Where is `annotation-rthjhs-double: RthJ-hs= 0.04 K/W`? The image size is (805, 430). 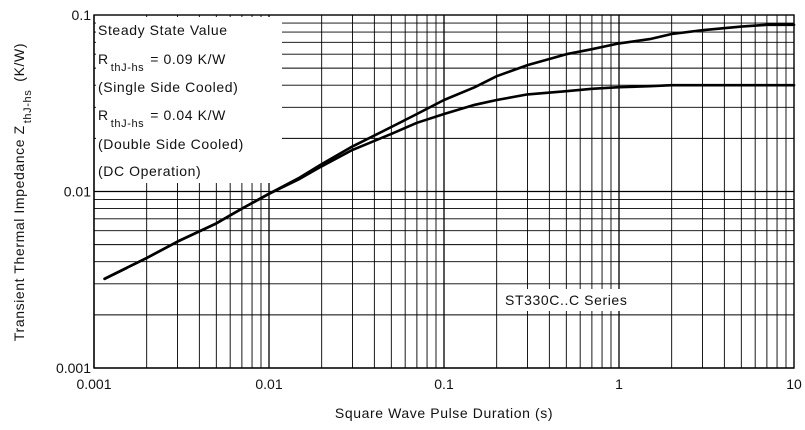
annotation-rthjhs-double: RthJ-hs= 0.04 K/W is located at coordinates (162, 118).